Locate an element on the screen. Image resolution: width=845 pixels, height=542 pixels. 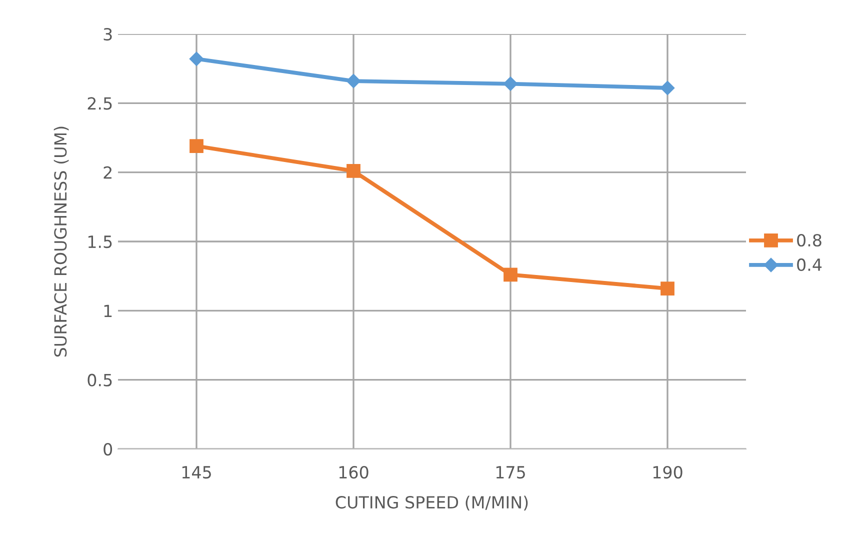
legend-label: 0.4 is located at coordinates (809, 265).